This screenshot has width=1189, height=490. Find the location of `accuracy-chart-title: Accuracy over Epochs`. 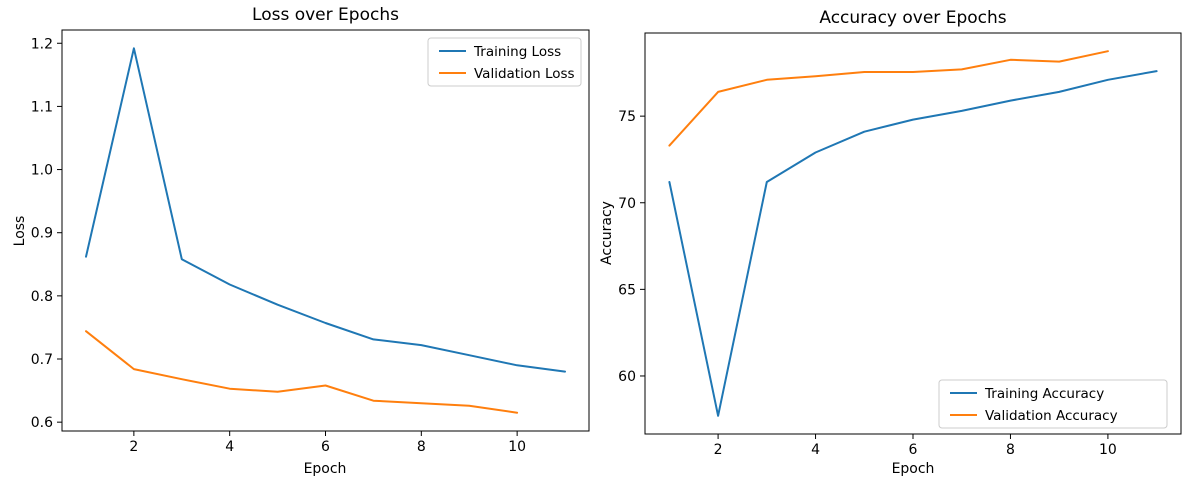

accuracy-chart-title: Accuracy over Epochs is located at coordinates (913, 18).